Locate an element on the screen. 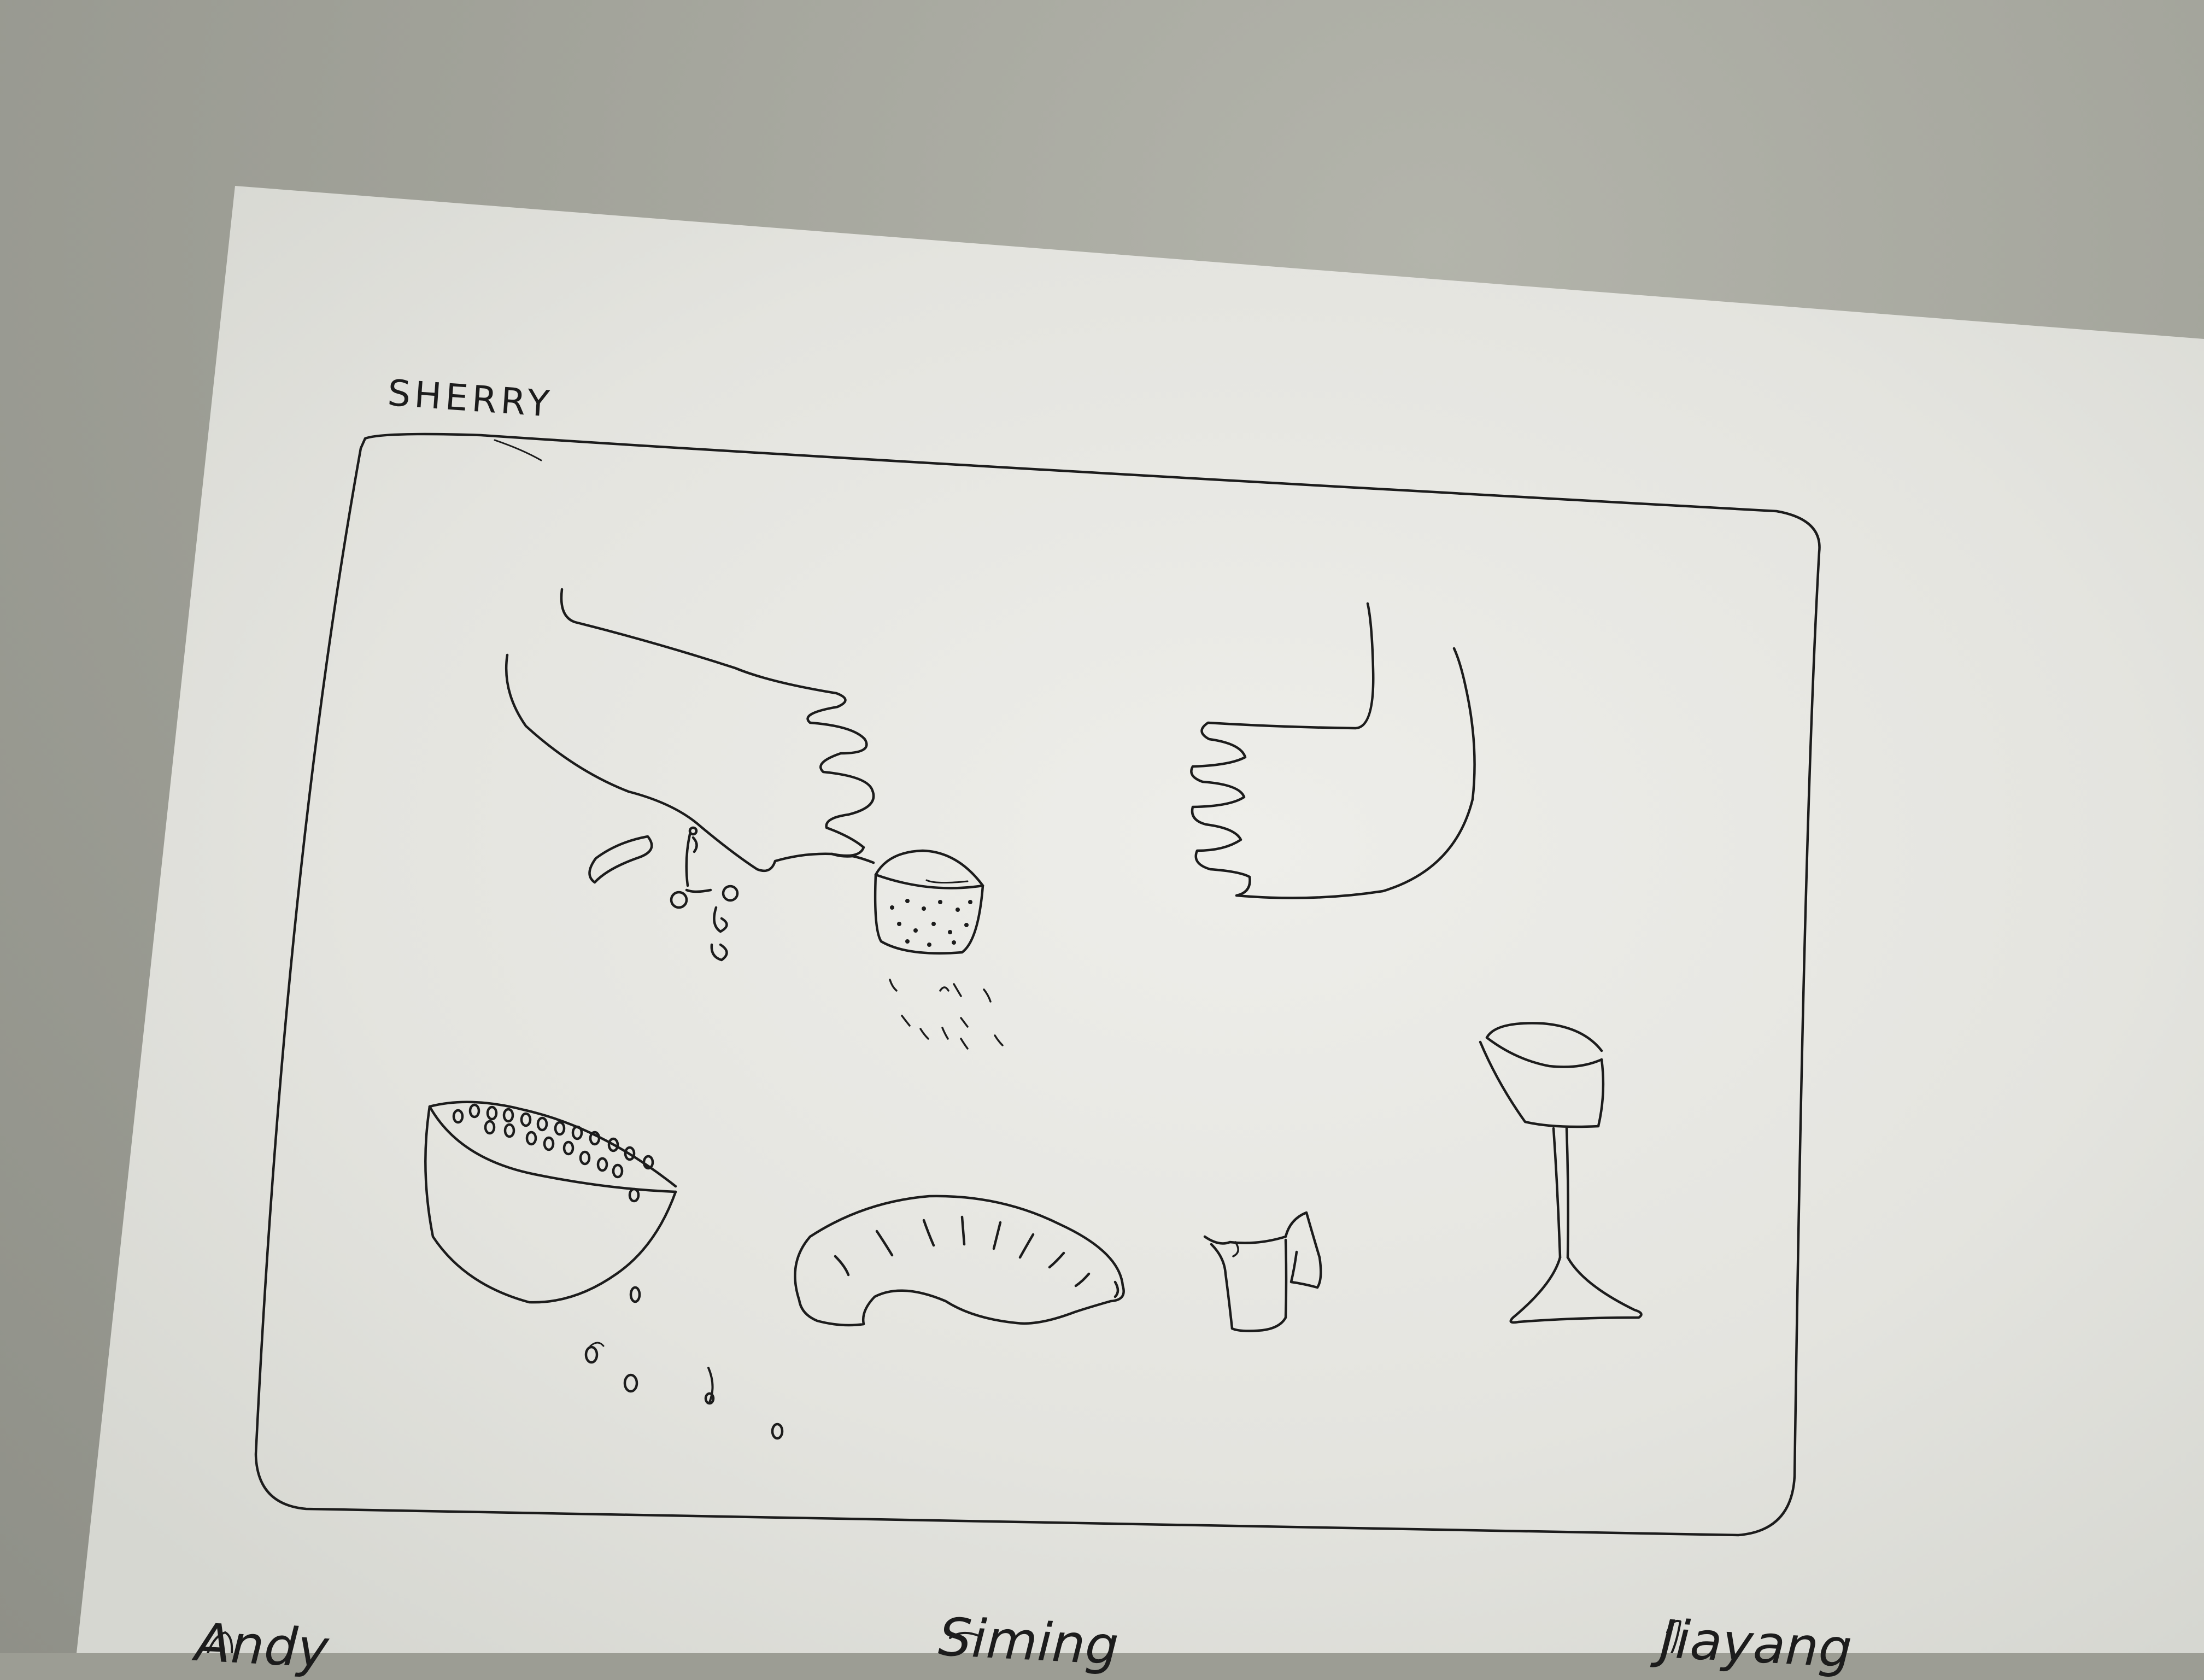  frame-corner-tick is located at coordinates (518, 450).